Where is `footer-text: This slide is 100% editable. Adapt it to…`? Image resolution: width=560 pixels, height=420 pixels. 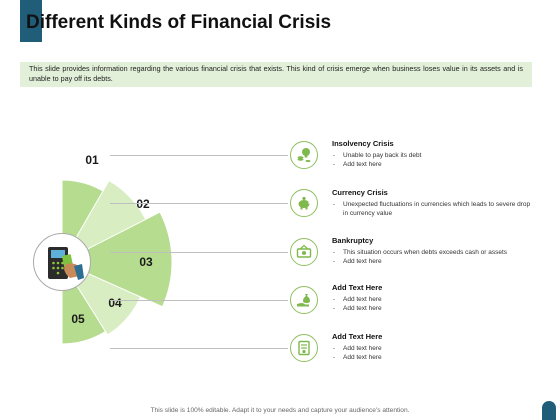 footer-text: This slide is 100% editable. Adapt it to… is located at coordinates (280, 410).